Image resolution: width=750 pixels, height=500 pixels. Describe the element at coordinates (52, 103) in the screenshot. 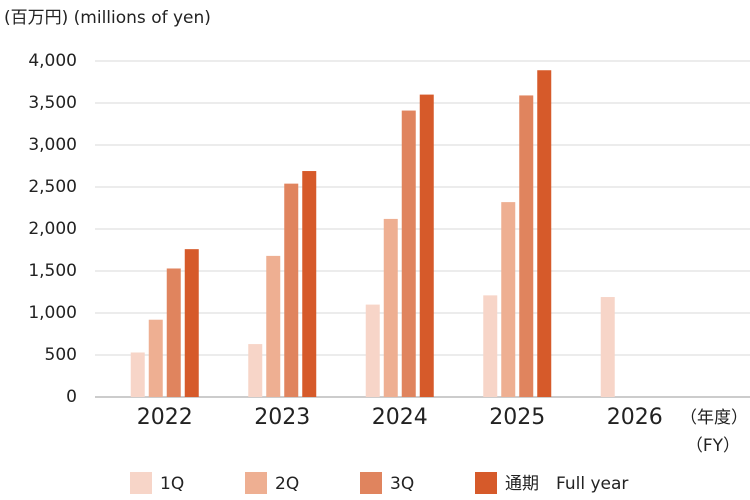

I see `y-tick-label: 3,500` at that location.